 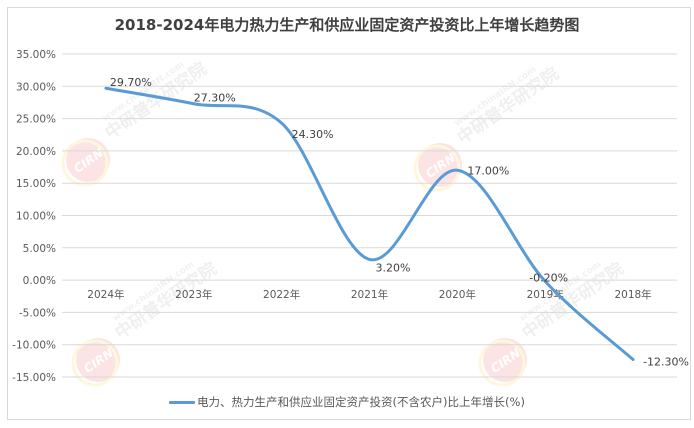 I want to click on data-label: 27.30%, so click(x=215, y=98).